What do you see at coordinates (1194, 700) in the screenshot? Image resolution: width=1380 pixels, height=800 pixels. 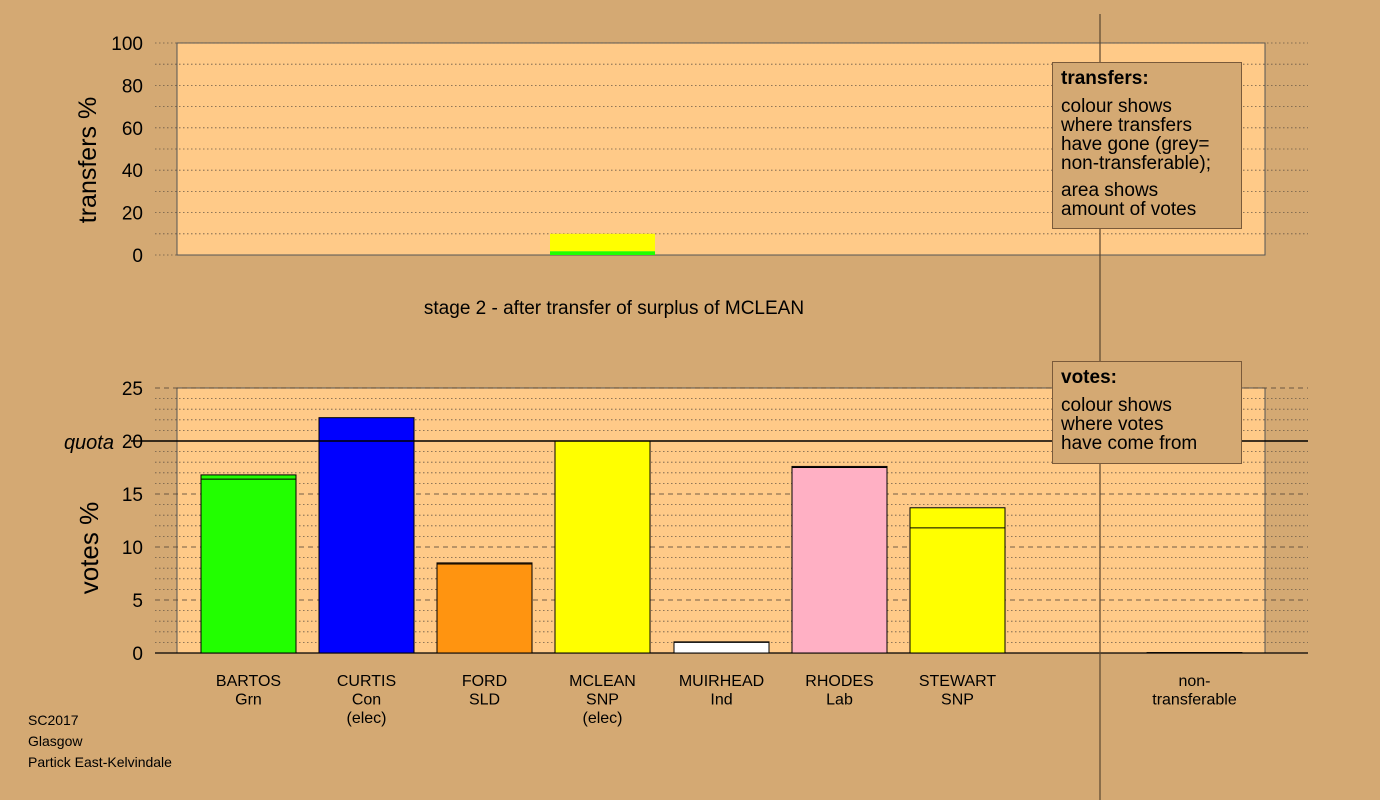 I see `x-tick-label: transferable` at bounding box center [1194, 700].